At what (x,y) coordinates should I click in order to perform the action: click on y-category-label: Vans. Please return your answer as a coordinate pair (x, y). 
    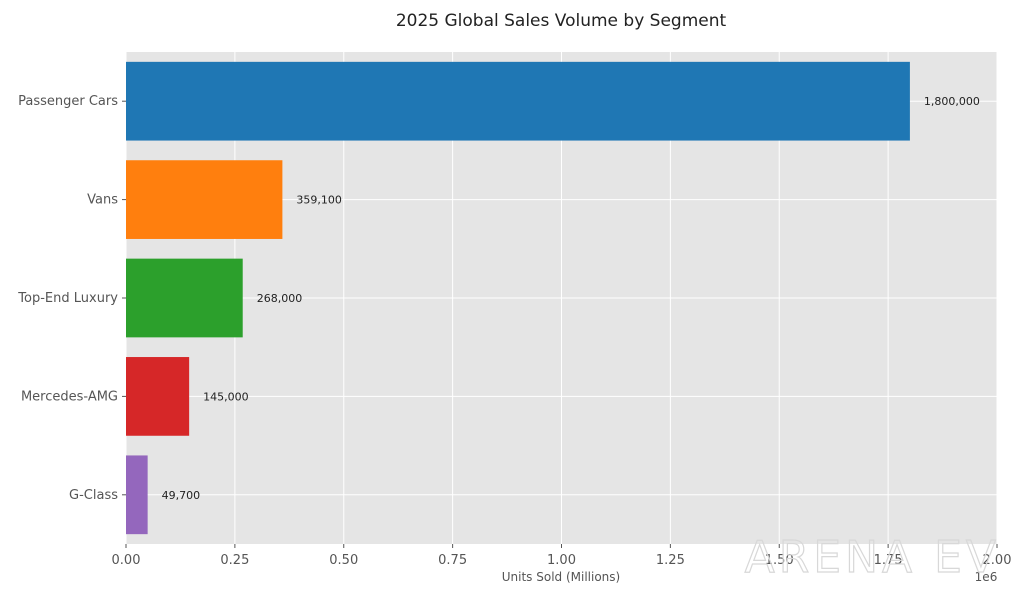
    Looking at the image, I should click on (102, 200).